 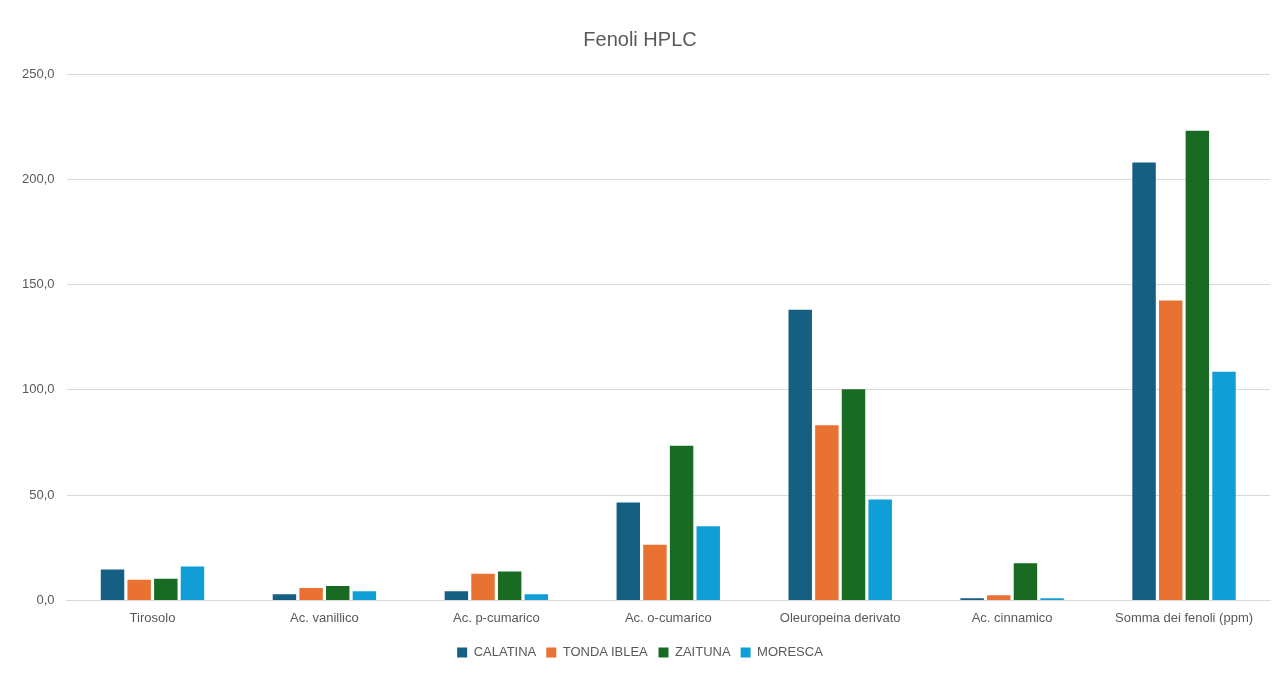 I want to click on y-tick-label: 200,0, so click(x=38, y=178).